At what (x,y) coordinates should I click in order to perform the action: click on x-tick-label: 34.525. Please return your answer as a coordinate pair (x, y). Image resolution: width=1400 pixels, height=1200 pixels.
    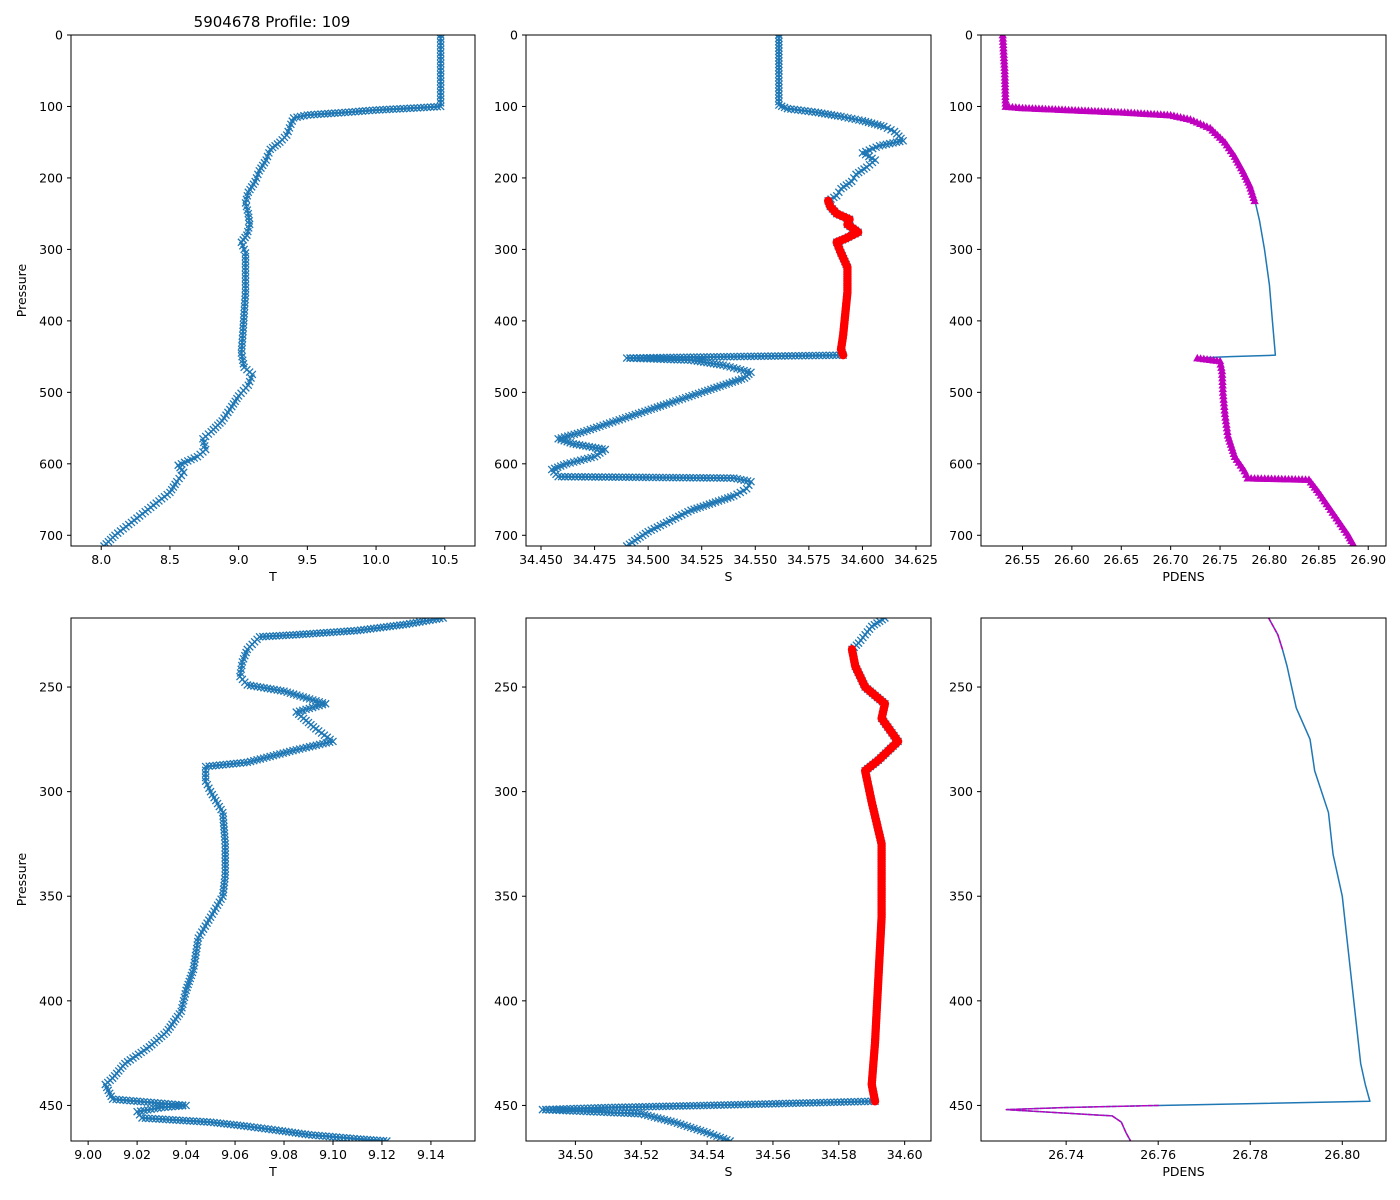
    Looking at the image, I should click on (702, 559).